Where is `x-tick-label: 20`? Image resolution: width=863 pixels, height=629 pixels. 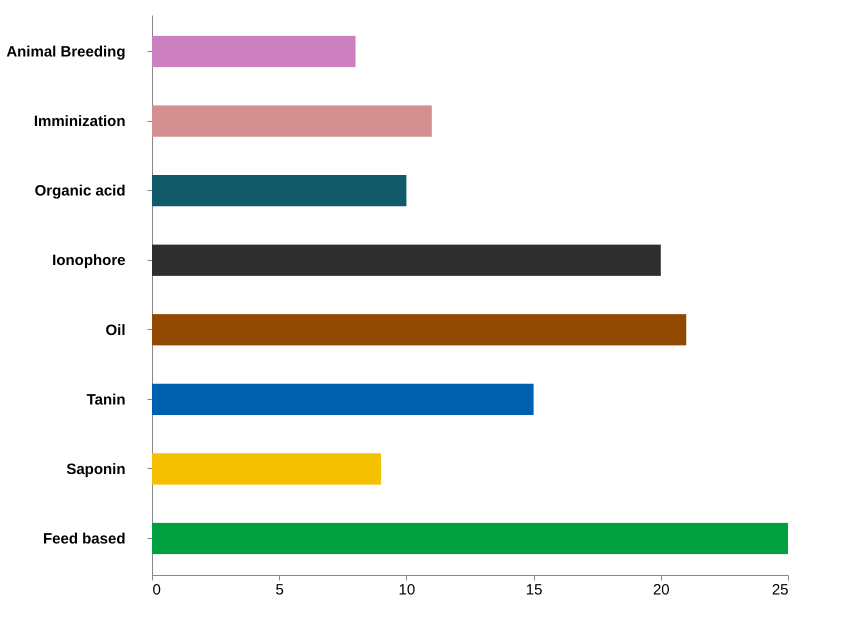 x-tick-label: 20 is located at coordinates (661, 590).